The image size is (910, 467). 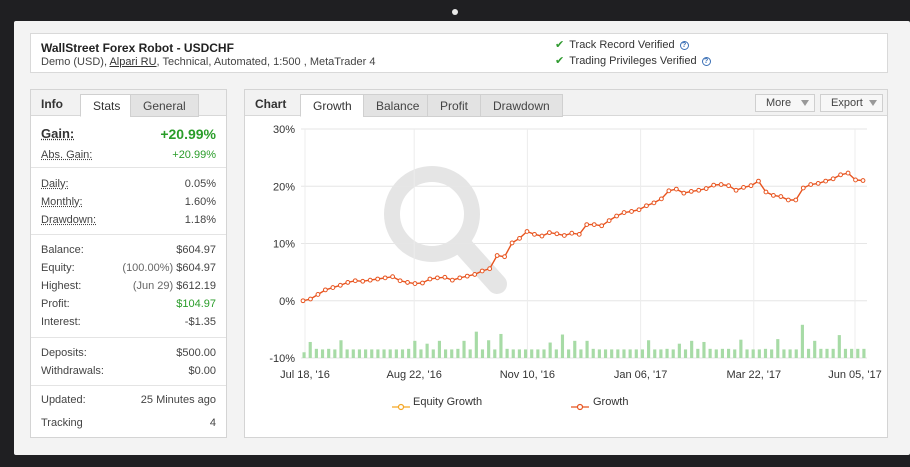 What do you see at coordinates (62, 202) in the screenshot?
I see `monthly-label: Monthly:` at bounding box center [62, 202].